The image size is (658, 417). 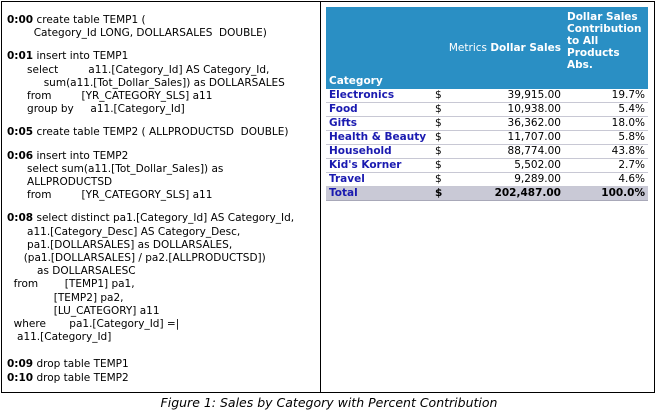 What do you see at coordinates (515, 165) in the screenshot?
I see `amount-cell: 5,502.00` at bounding box center [515, 165].